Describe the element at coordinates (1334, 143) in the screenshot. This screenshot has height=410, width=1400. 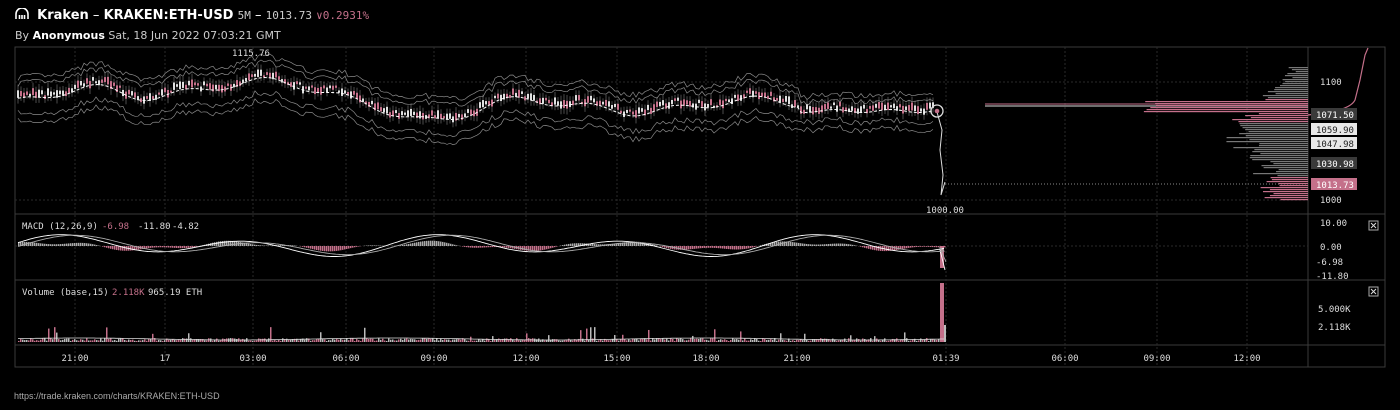
I see `price-tag-1047: 1047.98` at that location.